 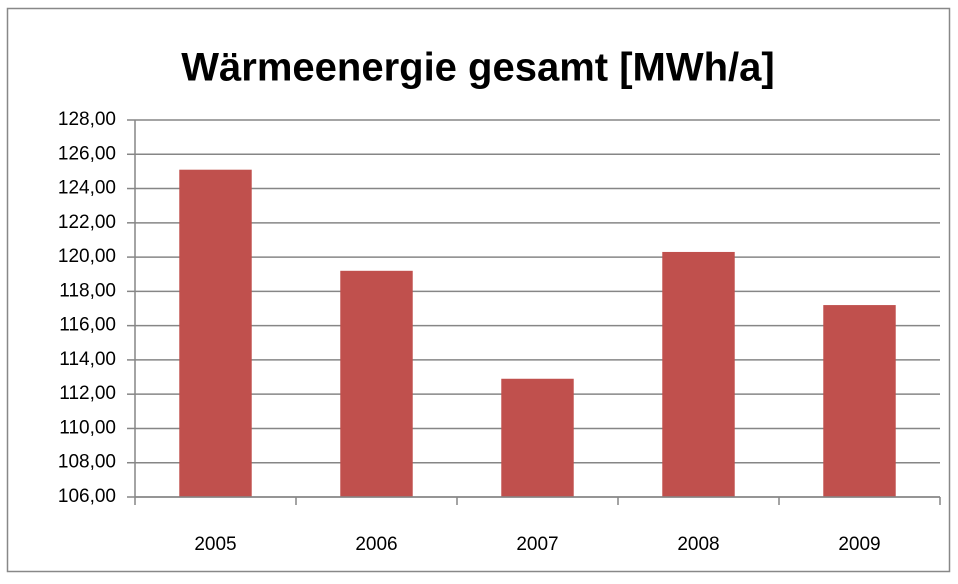 What do you see at coordinates (87, 462) in the screenshot?
I see `y-tick-label: 108,00` at bounding box center [87, 462].